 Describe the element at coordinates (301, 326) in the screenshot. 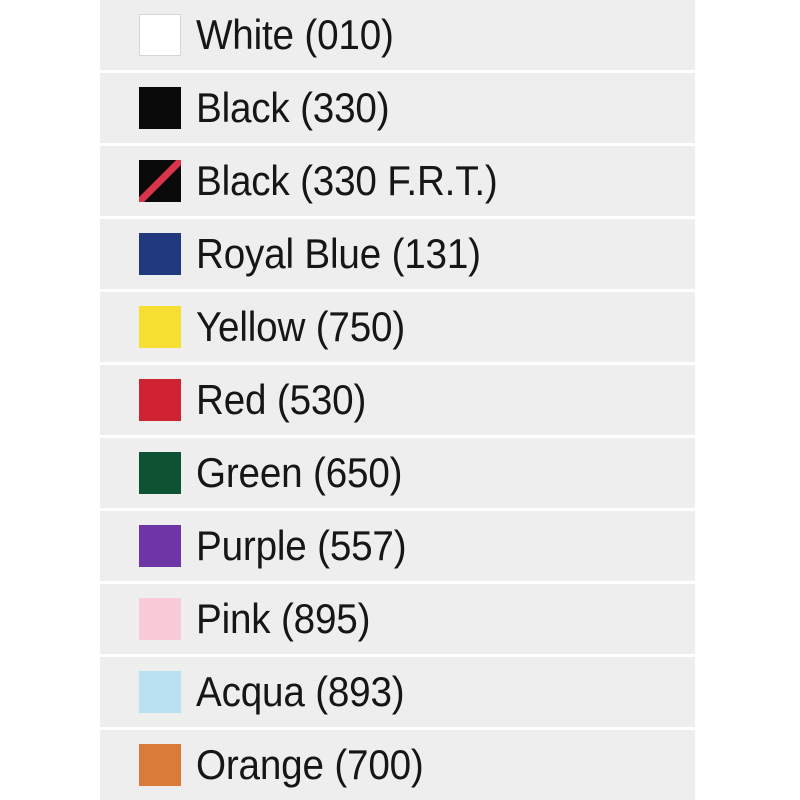

I see `legend-row-label: Yellow (750)` at that location.